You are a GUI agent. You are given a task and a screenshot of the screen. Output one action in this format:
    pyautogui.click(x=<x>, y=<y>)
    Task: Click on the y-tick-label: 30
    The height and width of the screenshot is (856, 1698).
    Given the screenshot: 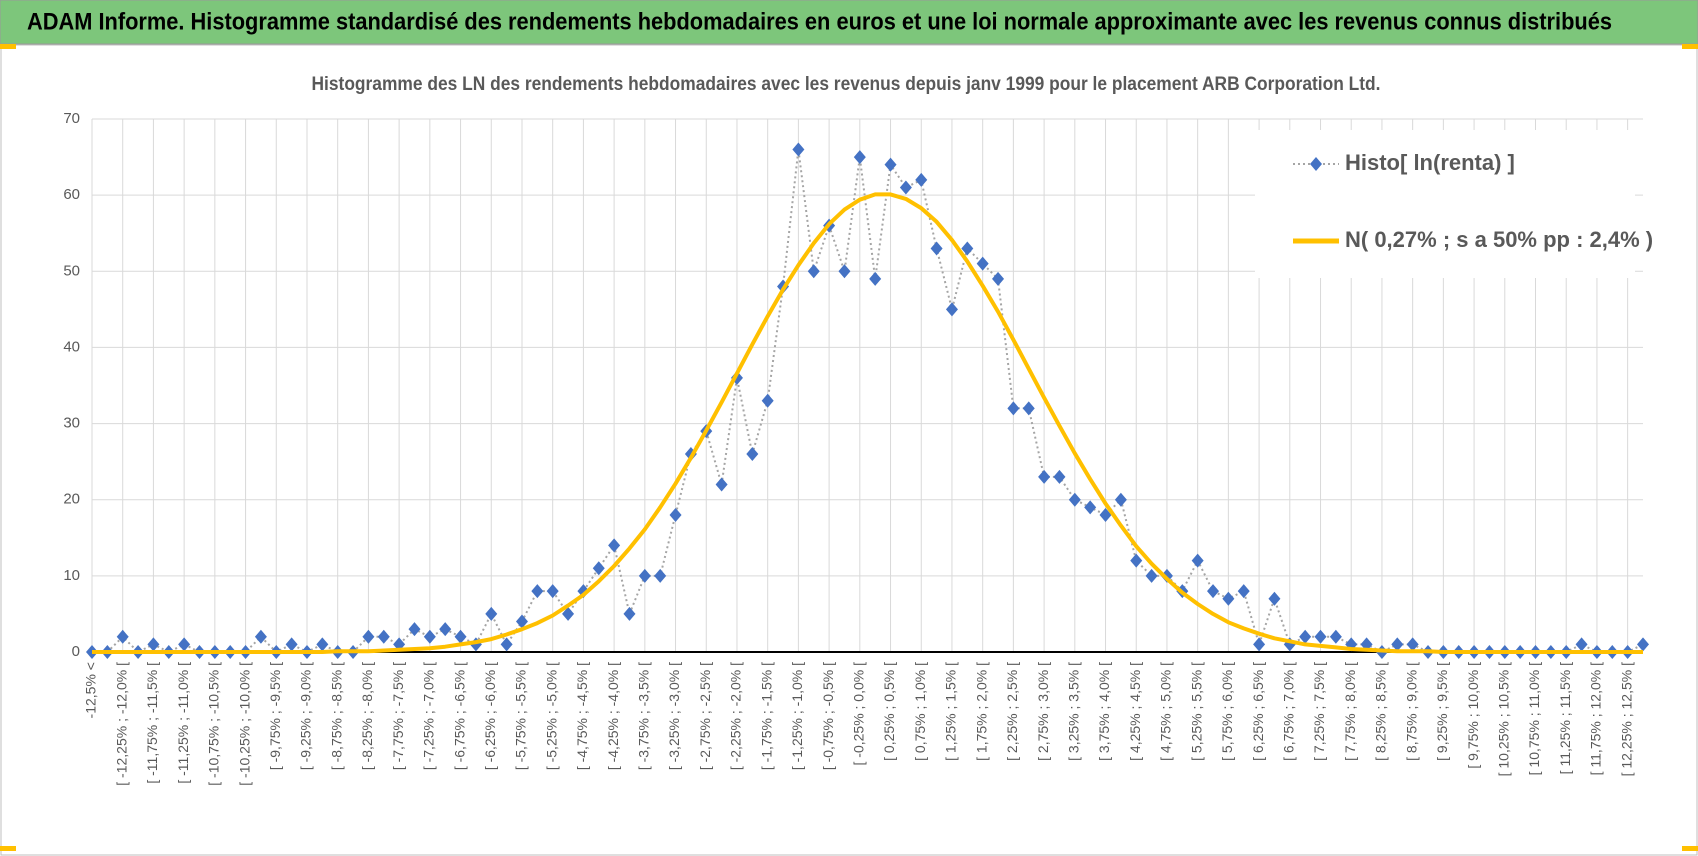 What is the action you would take?
    pyautogui.click(x=71, y=423)
    